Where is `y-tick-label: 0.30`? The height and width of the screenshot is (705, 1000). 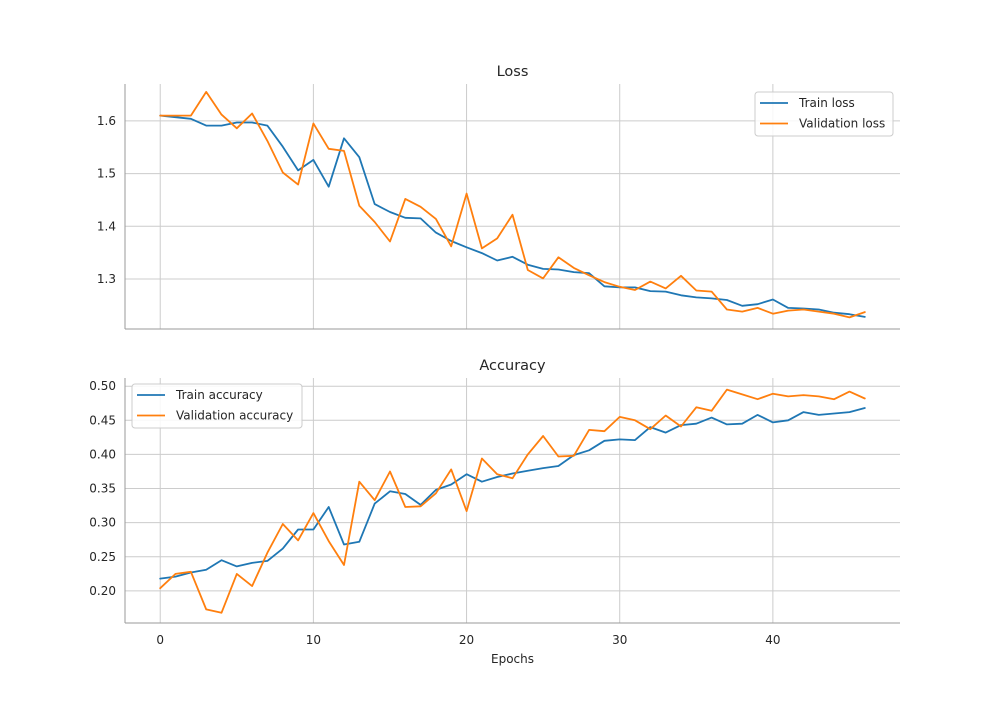
y-tick-label: 0.30 is located at coordinates (102, 523).